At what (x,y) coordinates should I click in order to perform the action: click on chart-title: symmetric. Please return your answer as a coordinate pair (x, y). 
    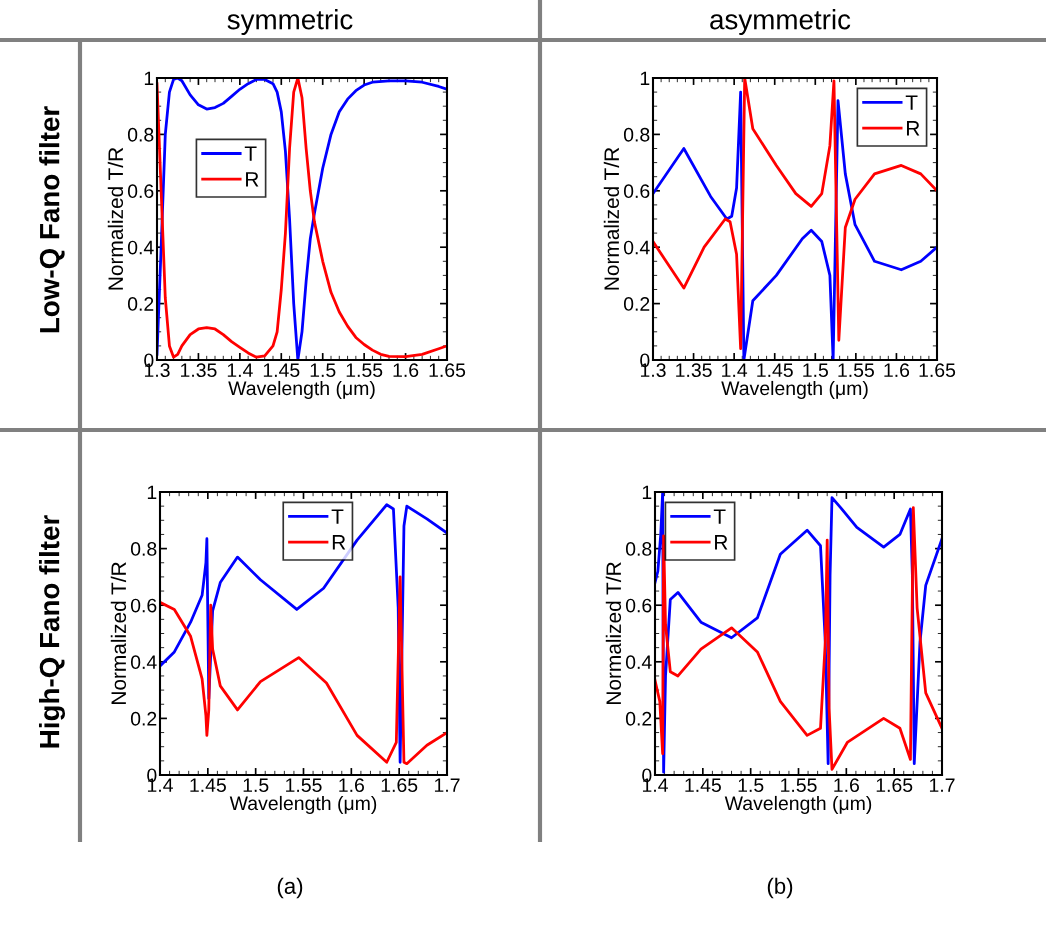
    Looking at the image, I should click on (290, 22).